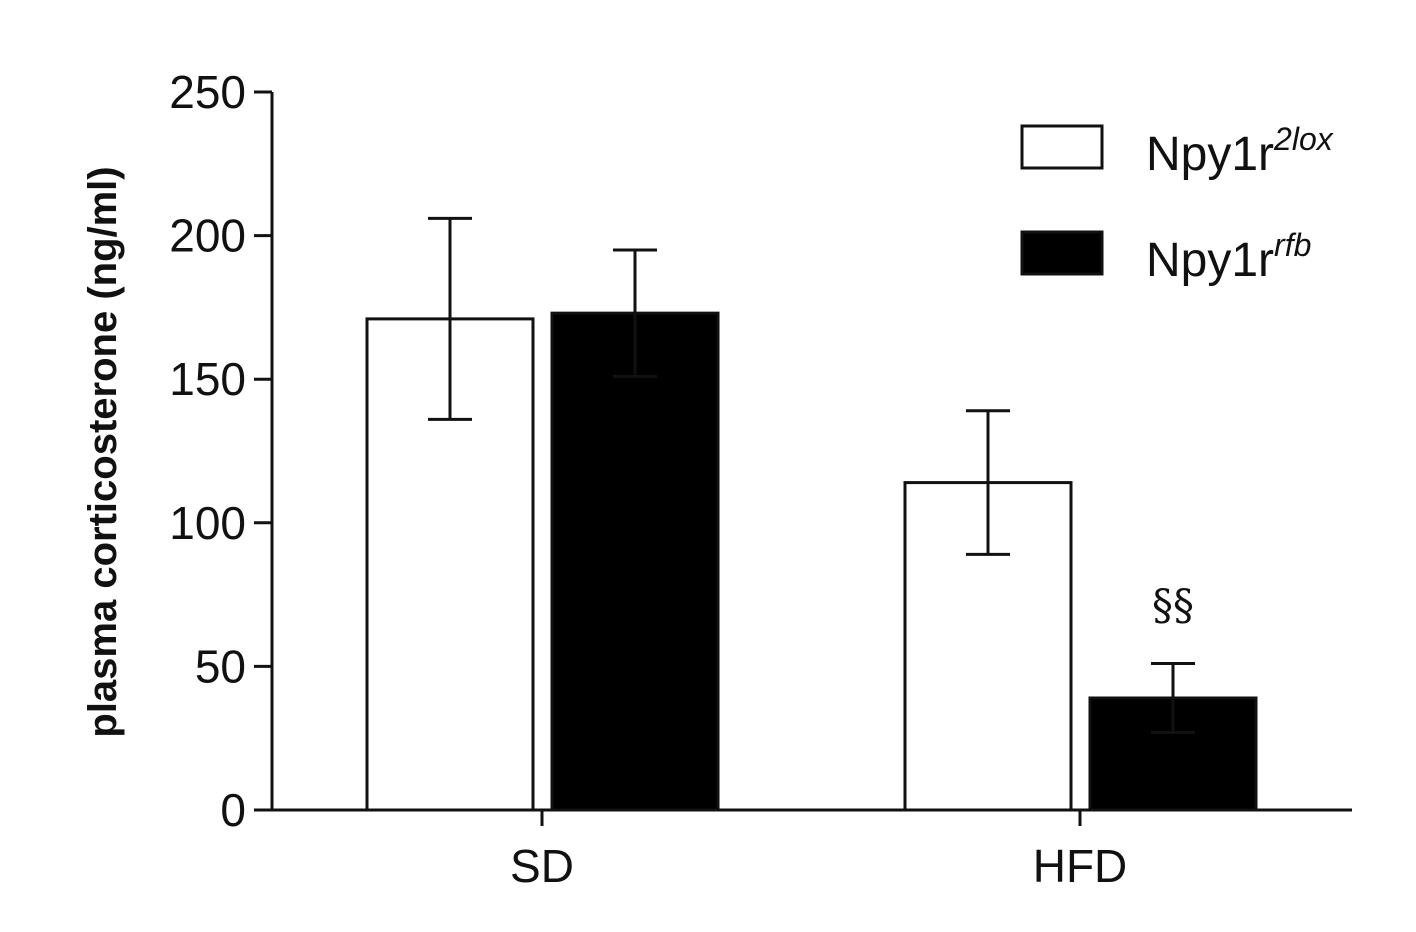 Image resolution: width=1416 pixels, height=932 pixels. I want to click on y-tick-label: 250, so click(207, 92).